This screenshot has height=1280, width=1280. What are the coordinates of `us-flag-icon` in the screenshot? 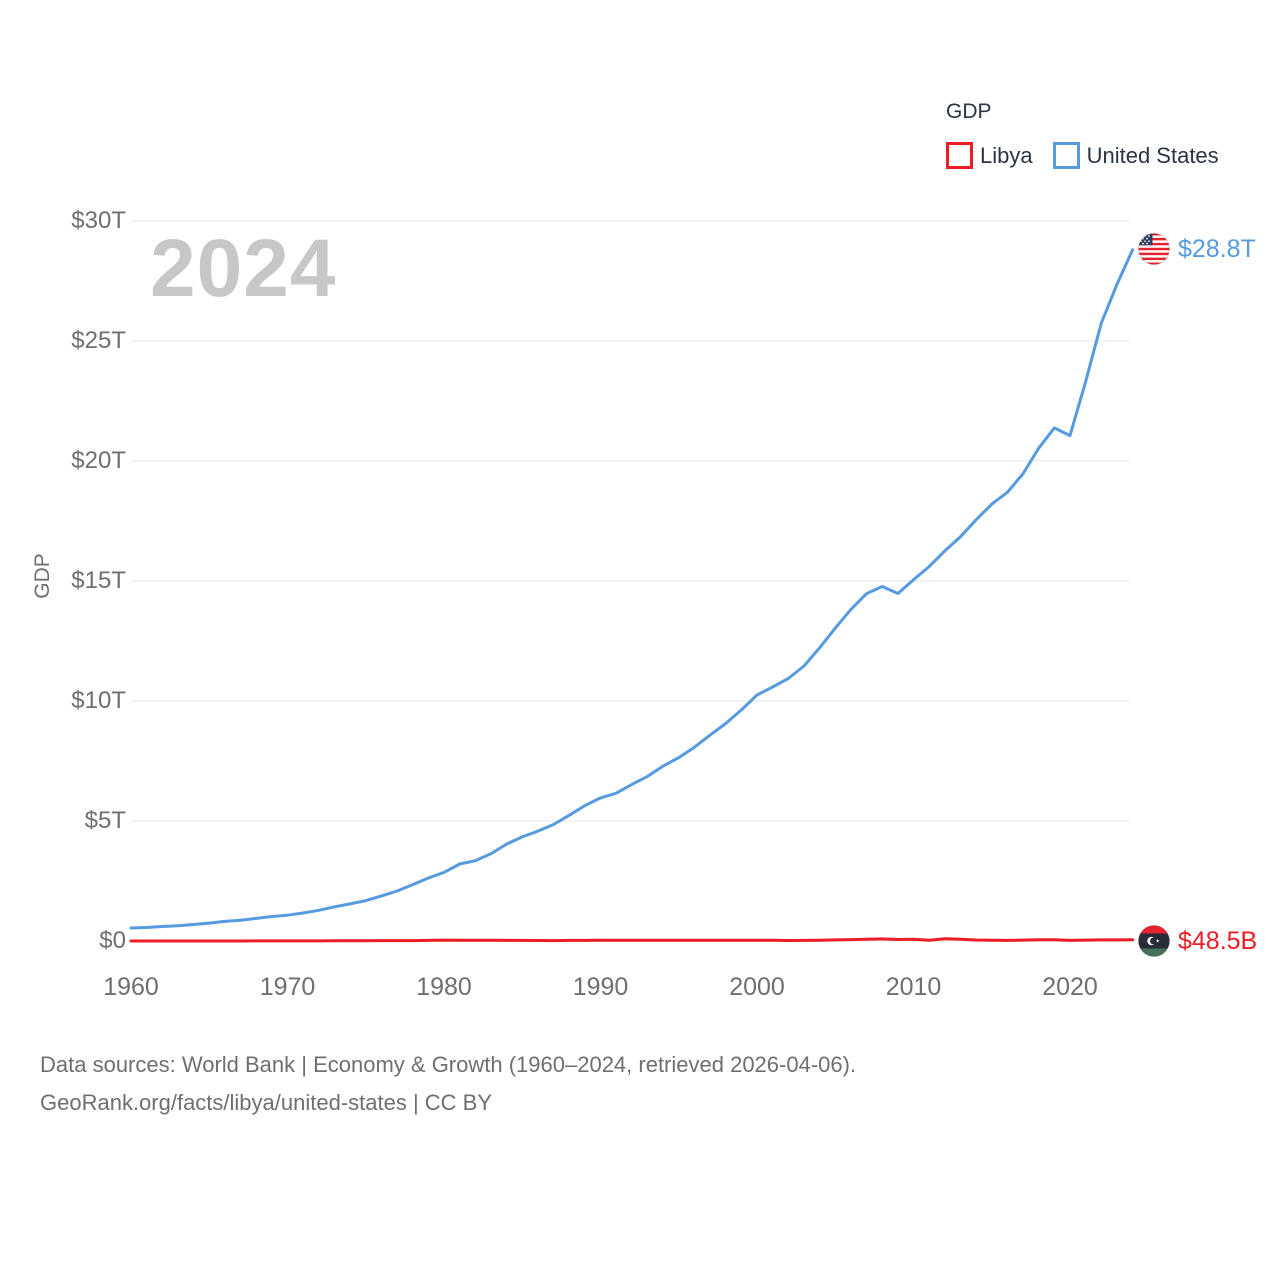 It's located at (1154, 249).